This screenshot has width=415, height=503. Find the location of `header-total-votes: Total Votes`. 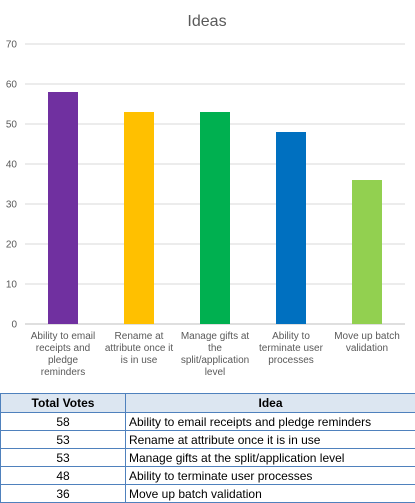

header-total-votes: Total Votes is located at coordinates (63, 403).